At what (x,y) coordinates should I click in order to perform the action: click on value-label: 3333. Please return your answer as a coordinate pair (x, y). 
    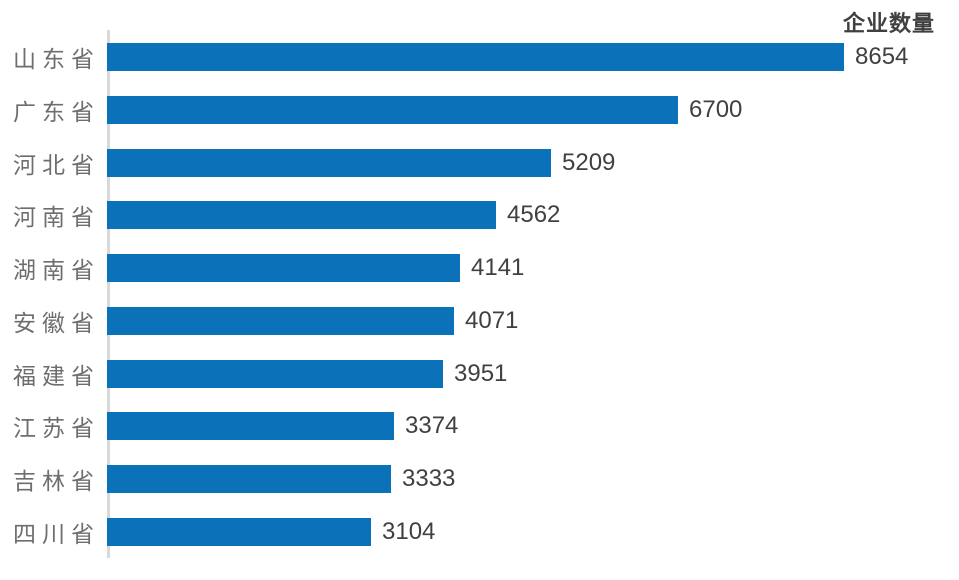
    Looking at the image, I should click on (429, 478).